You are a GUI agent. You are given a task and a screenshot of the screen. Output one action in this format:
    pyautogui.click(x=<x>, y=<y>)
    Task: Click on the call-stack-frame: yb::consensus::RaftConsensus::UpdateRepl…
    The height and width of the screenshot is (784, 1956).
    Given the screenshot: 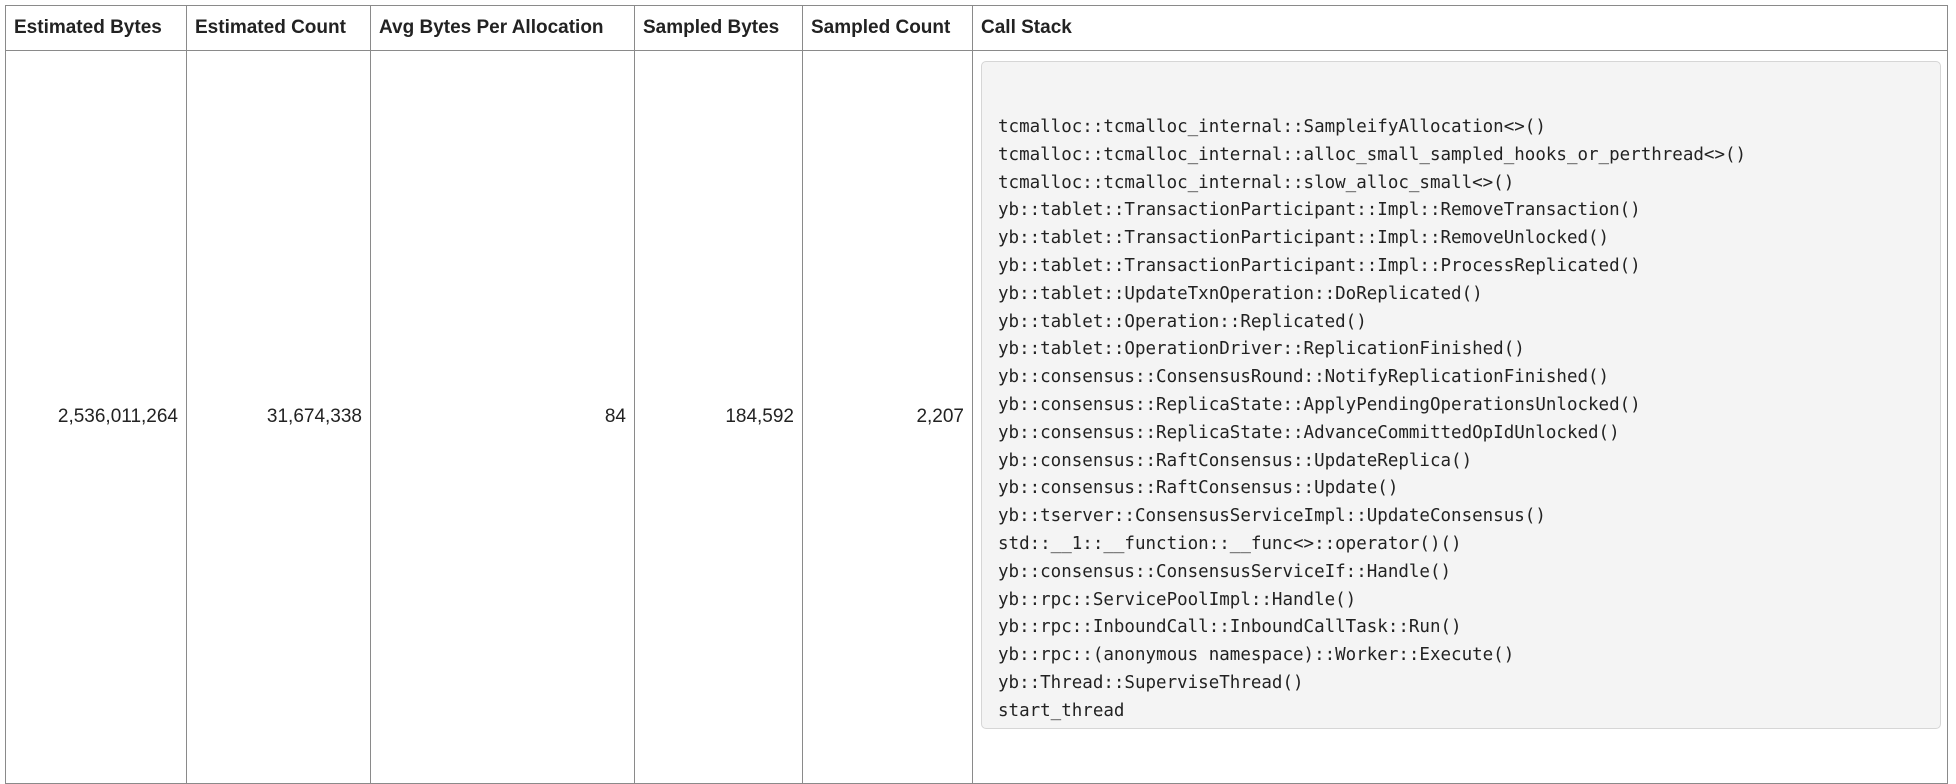 What is the action you would take?
    pyautogui.click(x=1235, y=460)
    